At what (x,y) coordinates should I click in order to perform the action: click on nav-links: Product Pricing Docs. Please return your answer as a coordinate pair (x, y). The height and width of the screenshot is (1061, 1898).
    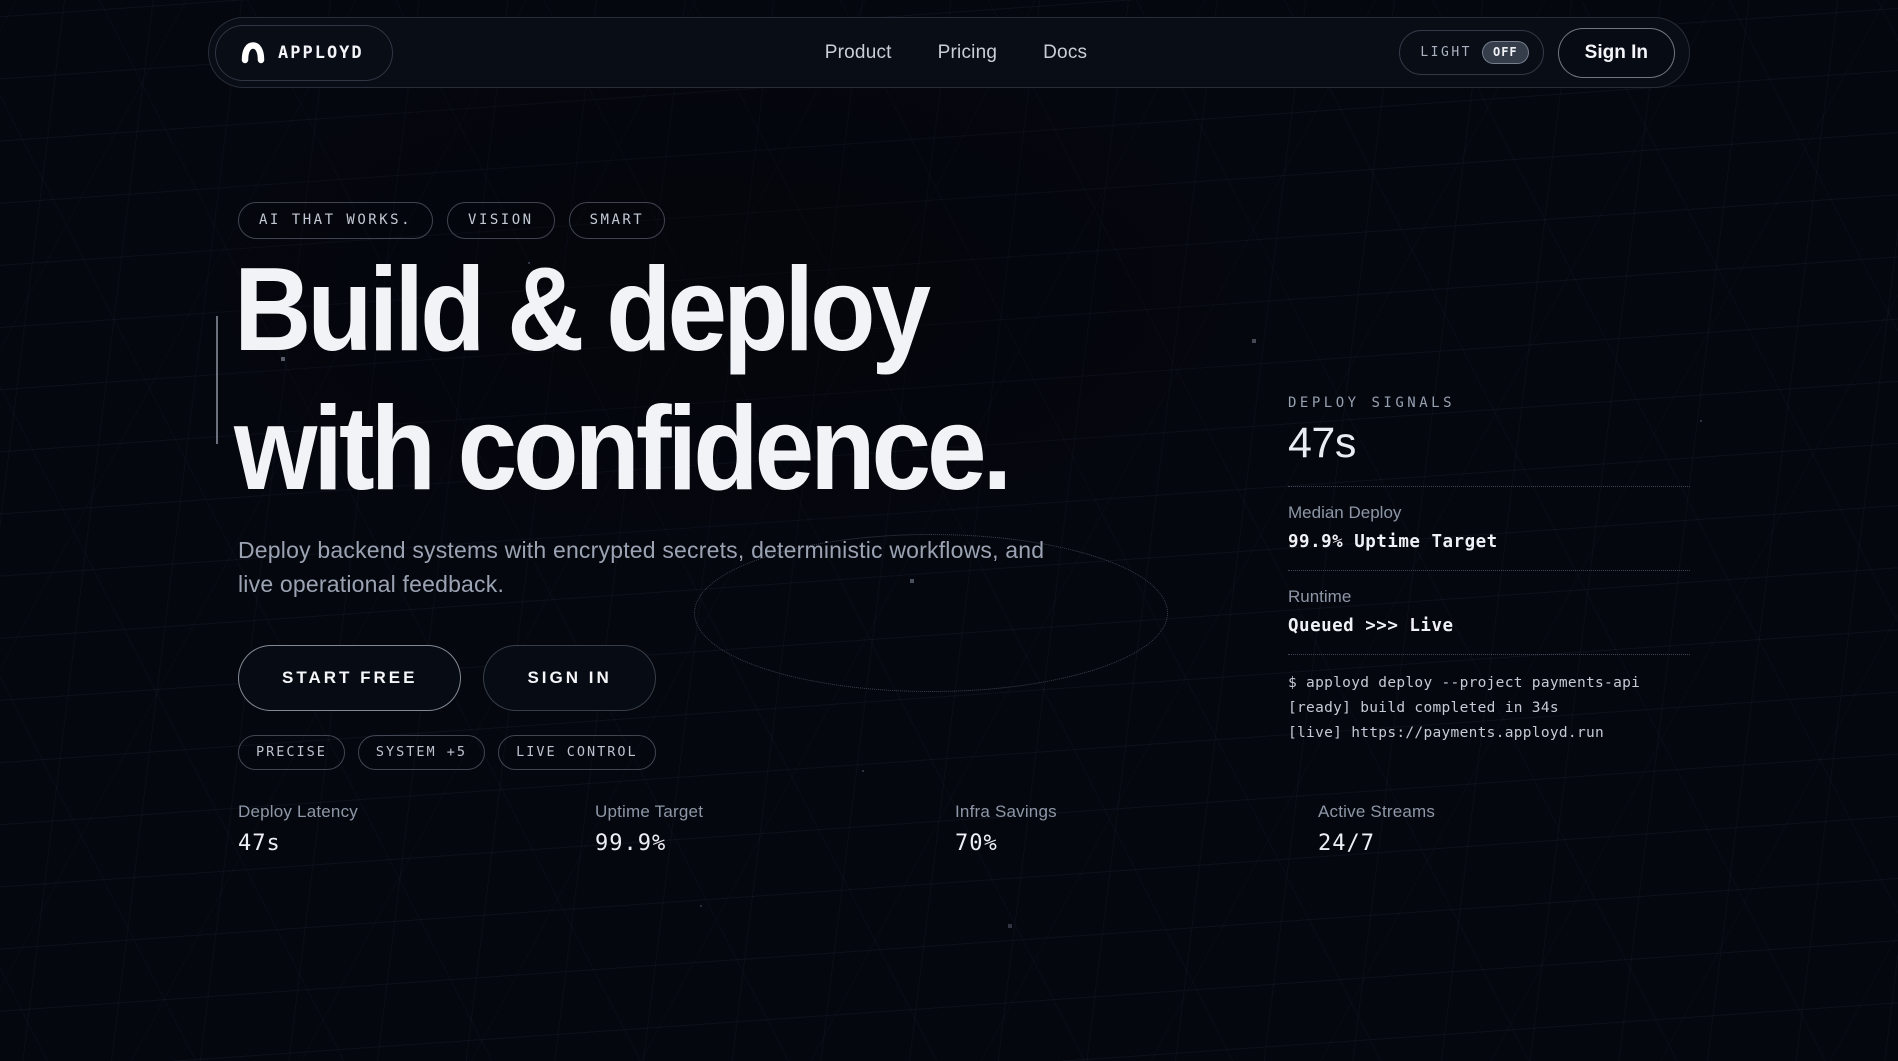
    Looking at the image, I should click on (956, 53).